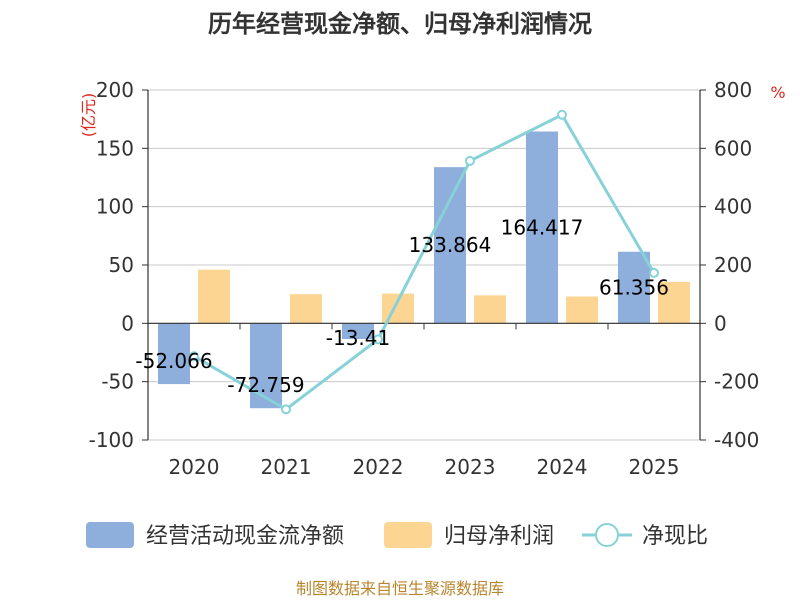 Image resolution: width=800 pixels, height=600 pixels. I want to click on data-label: -13.41, so click(358, 338).